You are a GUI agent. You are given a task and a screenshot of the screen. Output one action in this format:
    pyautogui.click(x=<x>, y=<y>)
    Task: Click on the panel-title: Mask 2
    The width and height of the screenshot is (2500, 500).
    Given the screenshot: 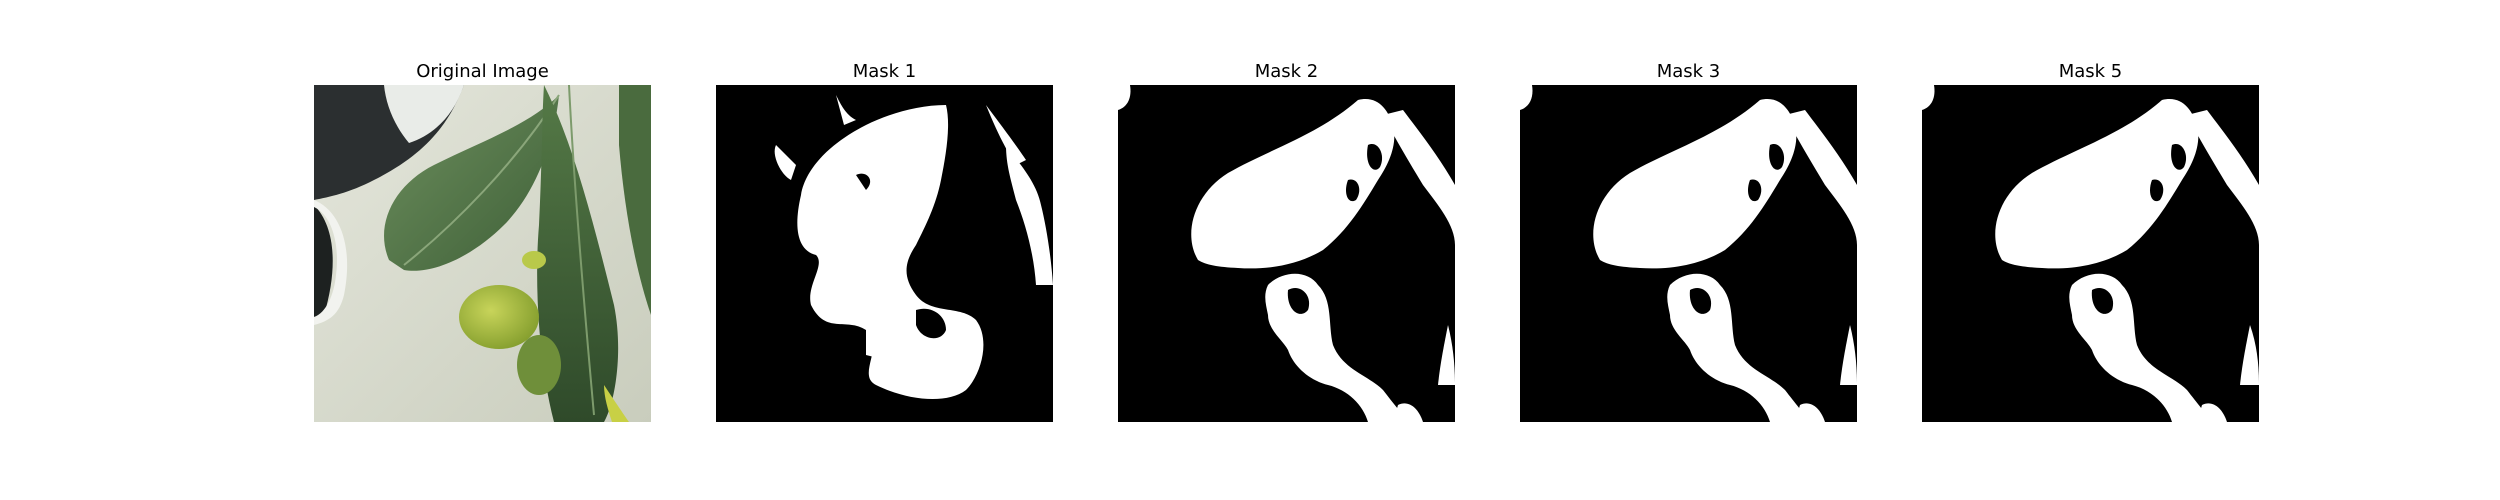 What is the action you would take?
    pyautogui.click(x=1286, y=71)
    